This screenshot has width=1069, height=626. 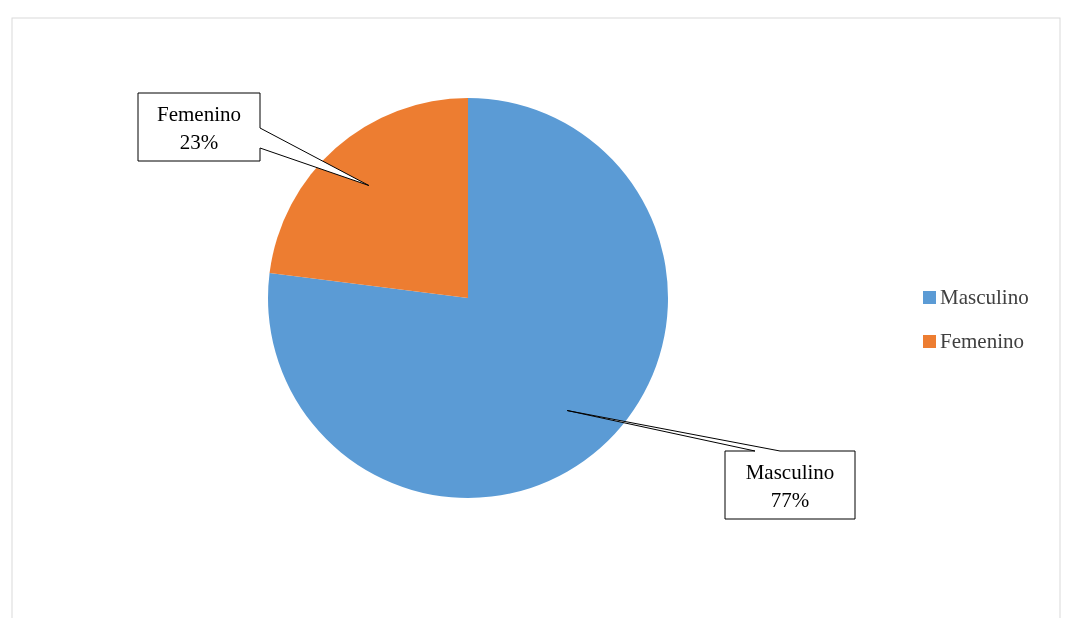 What do you see at coordinates (790, 500) in the screenshot?
I see `data-label: 77%` at bounding box center [790, 500].